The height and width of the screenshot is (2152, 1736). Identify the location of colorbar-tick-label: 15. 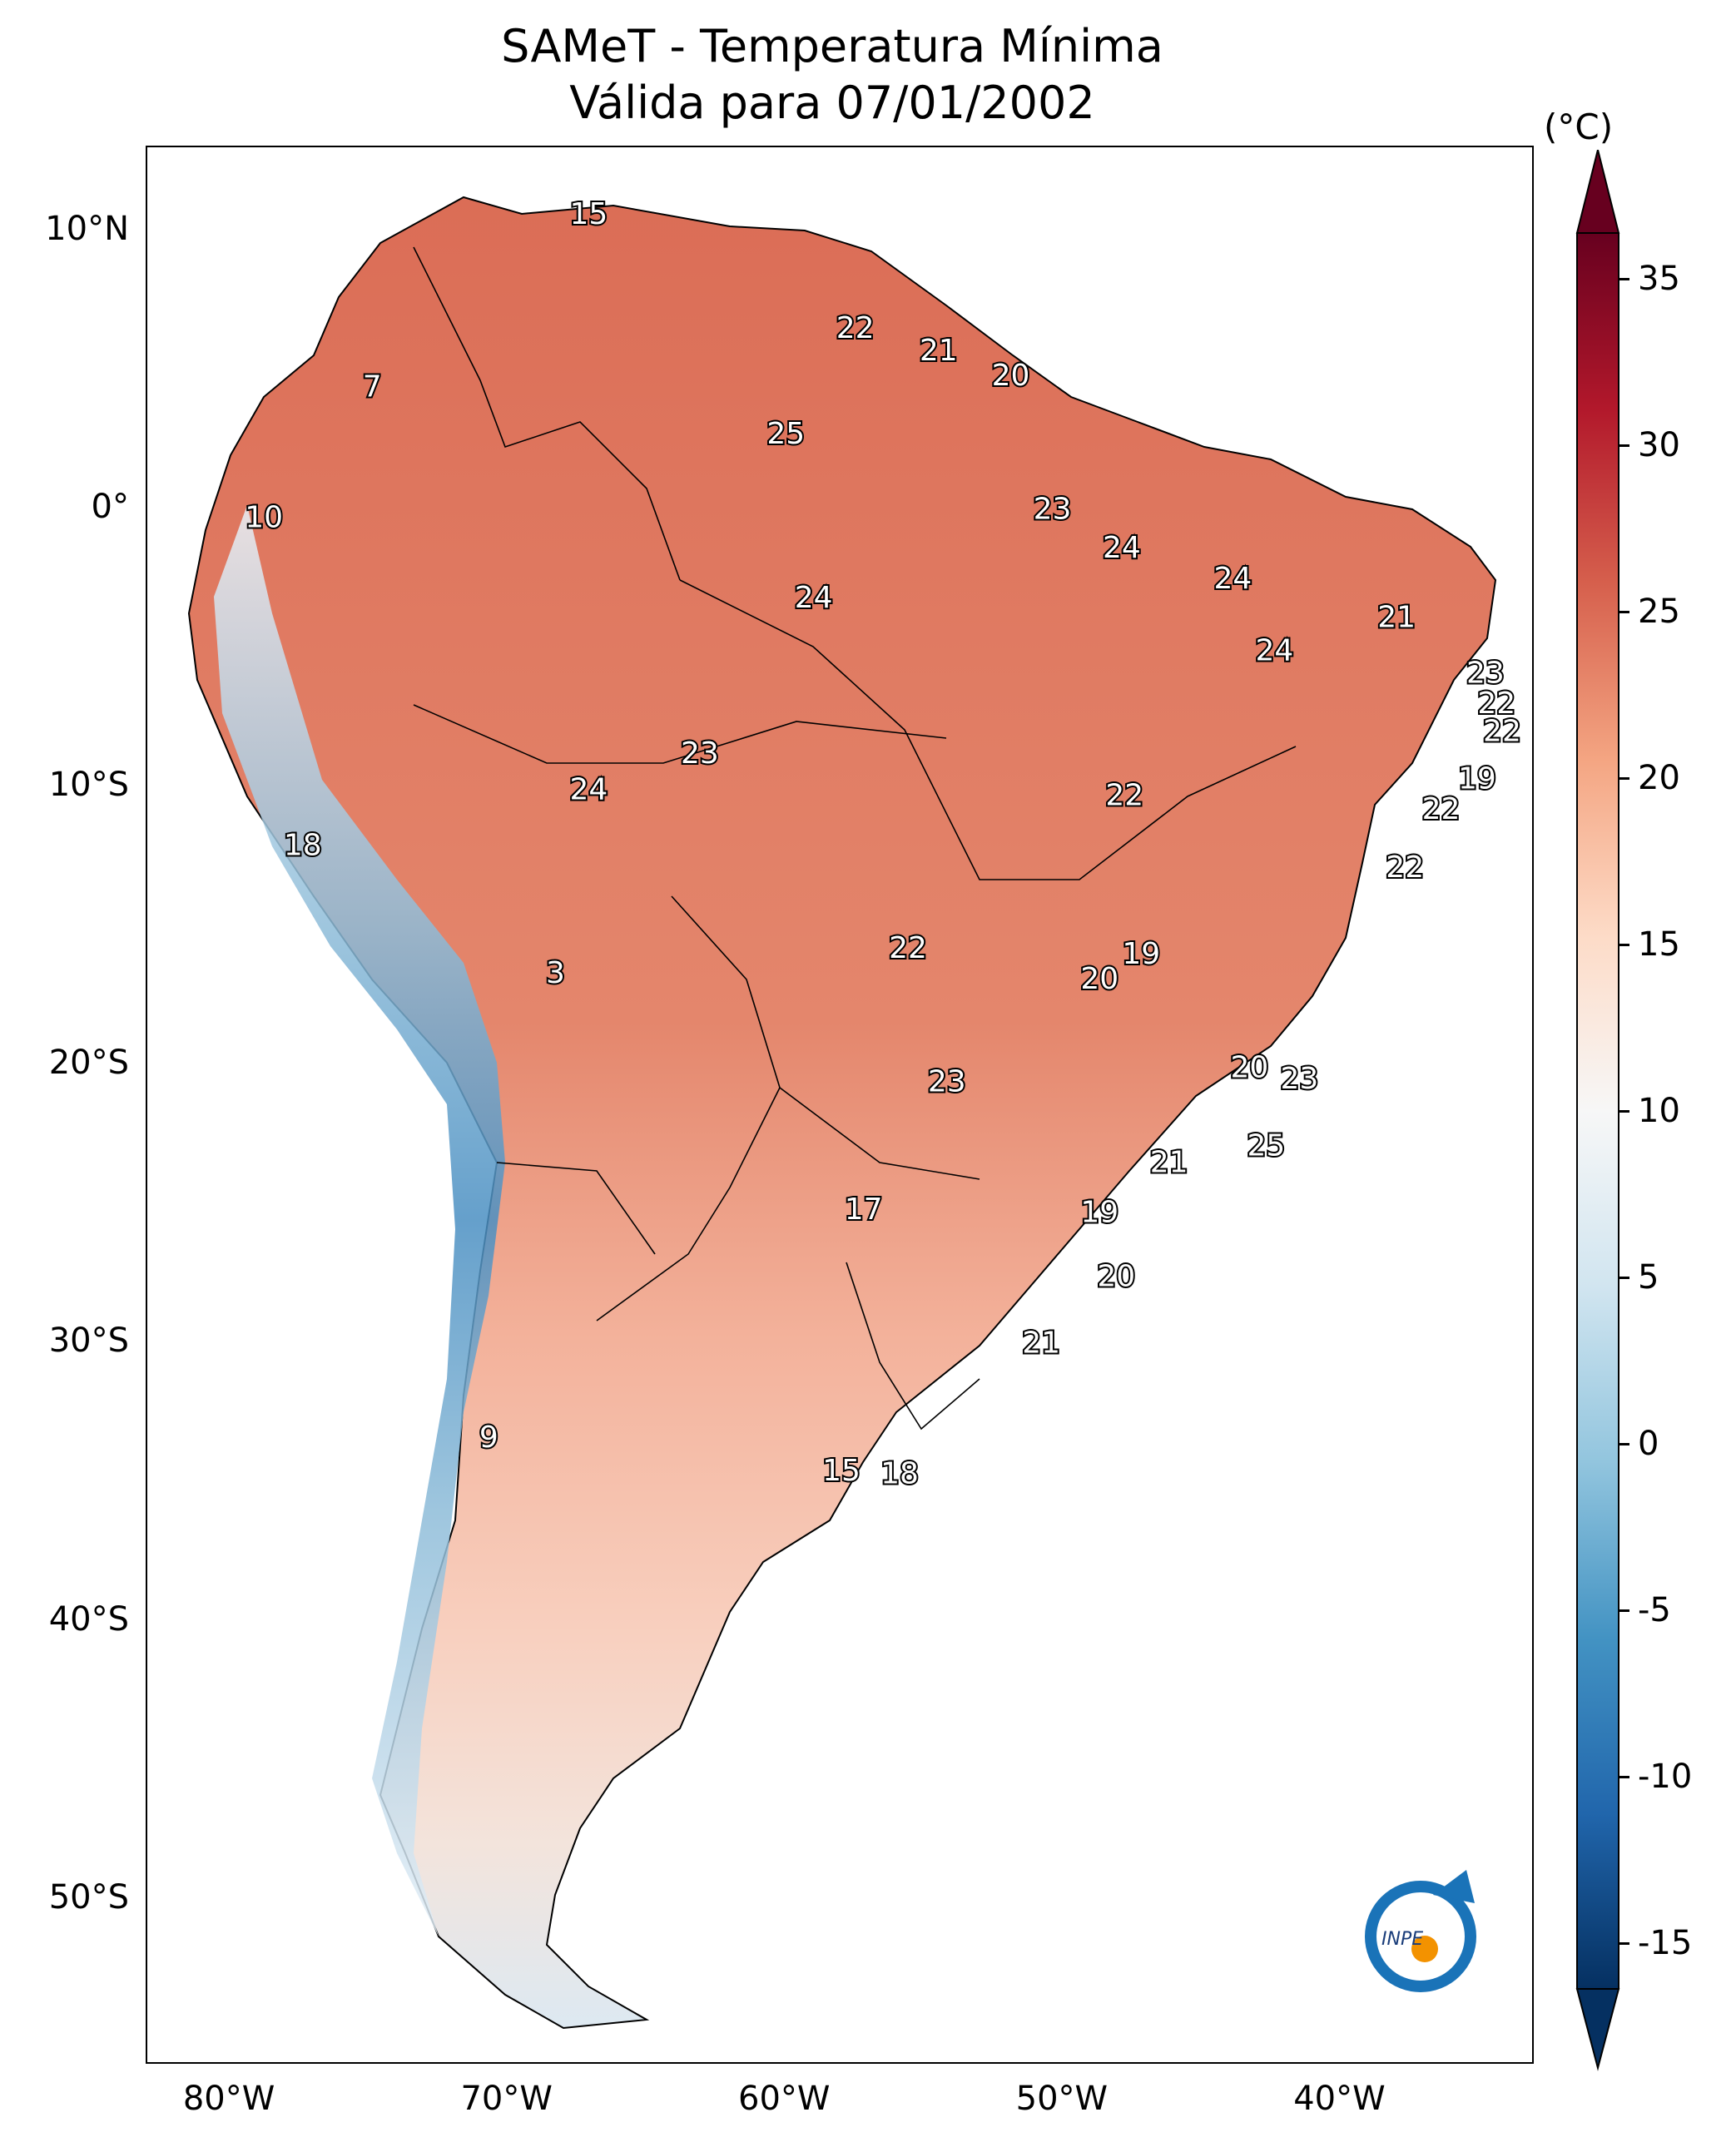
(1659, 944).